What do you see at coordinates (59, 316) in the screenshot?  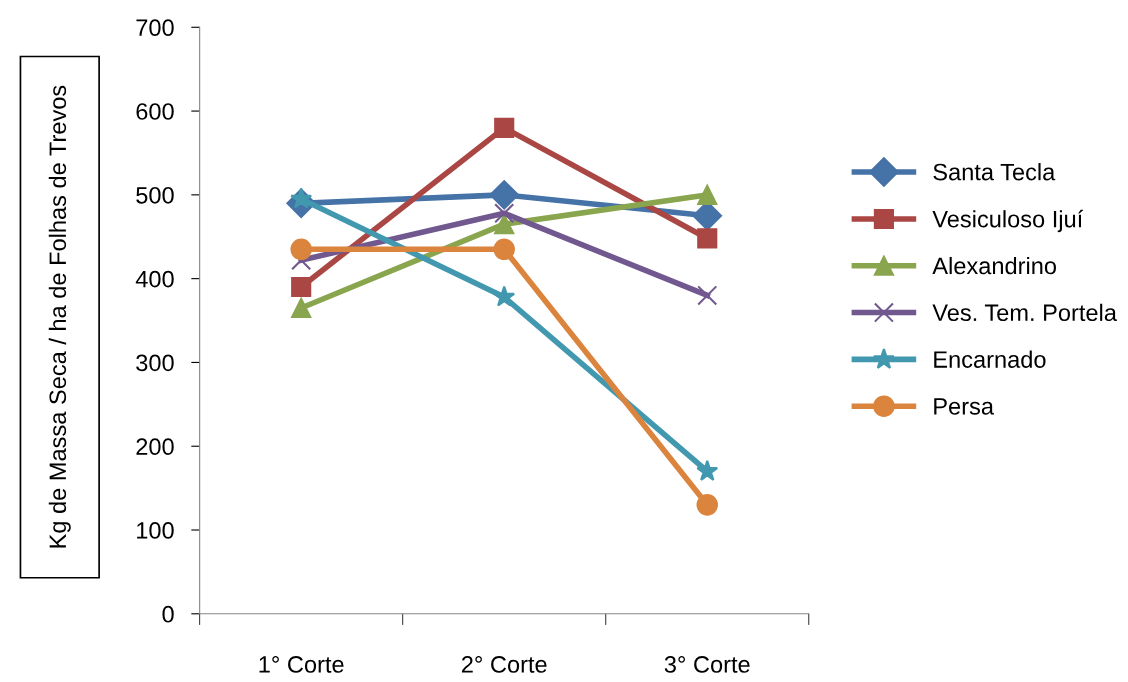 I see `y-axis-title: Kg de Massa Seca / ha de Folhas de Trevos` at bounding box center [59, 316].